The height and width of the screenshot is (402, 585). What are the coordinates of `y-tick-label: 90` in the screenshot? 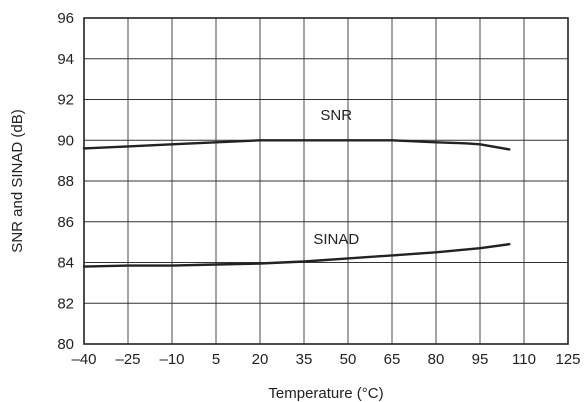 It's located at (65, 140).